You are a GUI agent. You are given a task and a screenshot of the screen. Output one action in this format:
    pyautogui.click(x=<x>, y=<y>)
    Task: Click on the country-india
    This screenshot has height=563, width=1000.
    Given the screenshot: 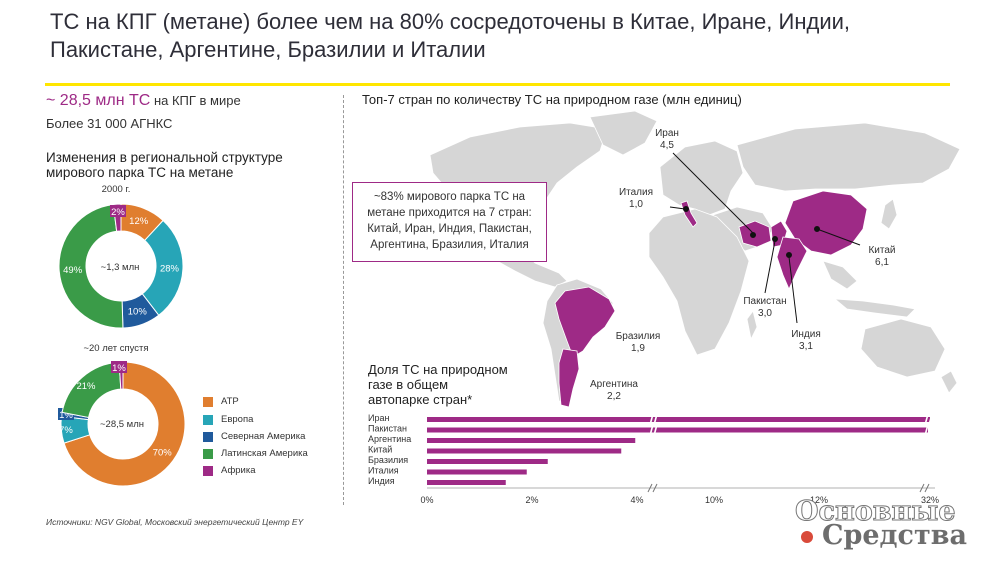 What is the action you would take?
    pyautogui.click(x=792, y=263)
    